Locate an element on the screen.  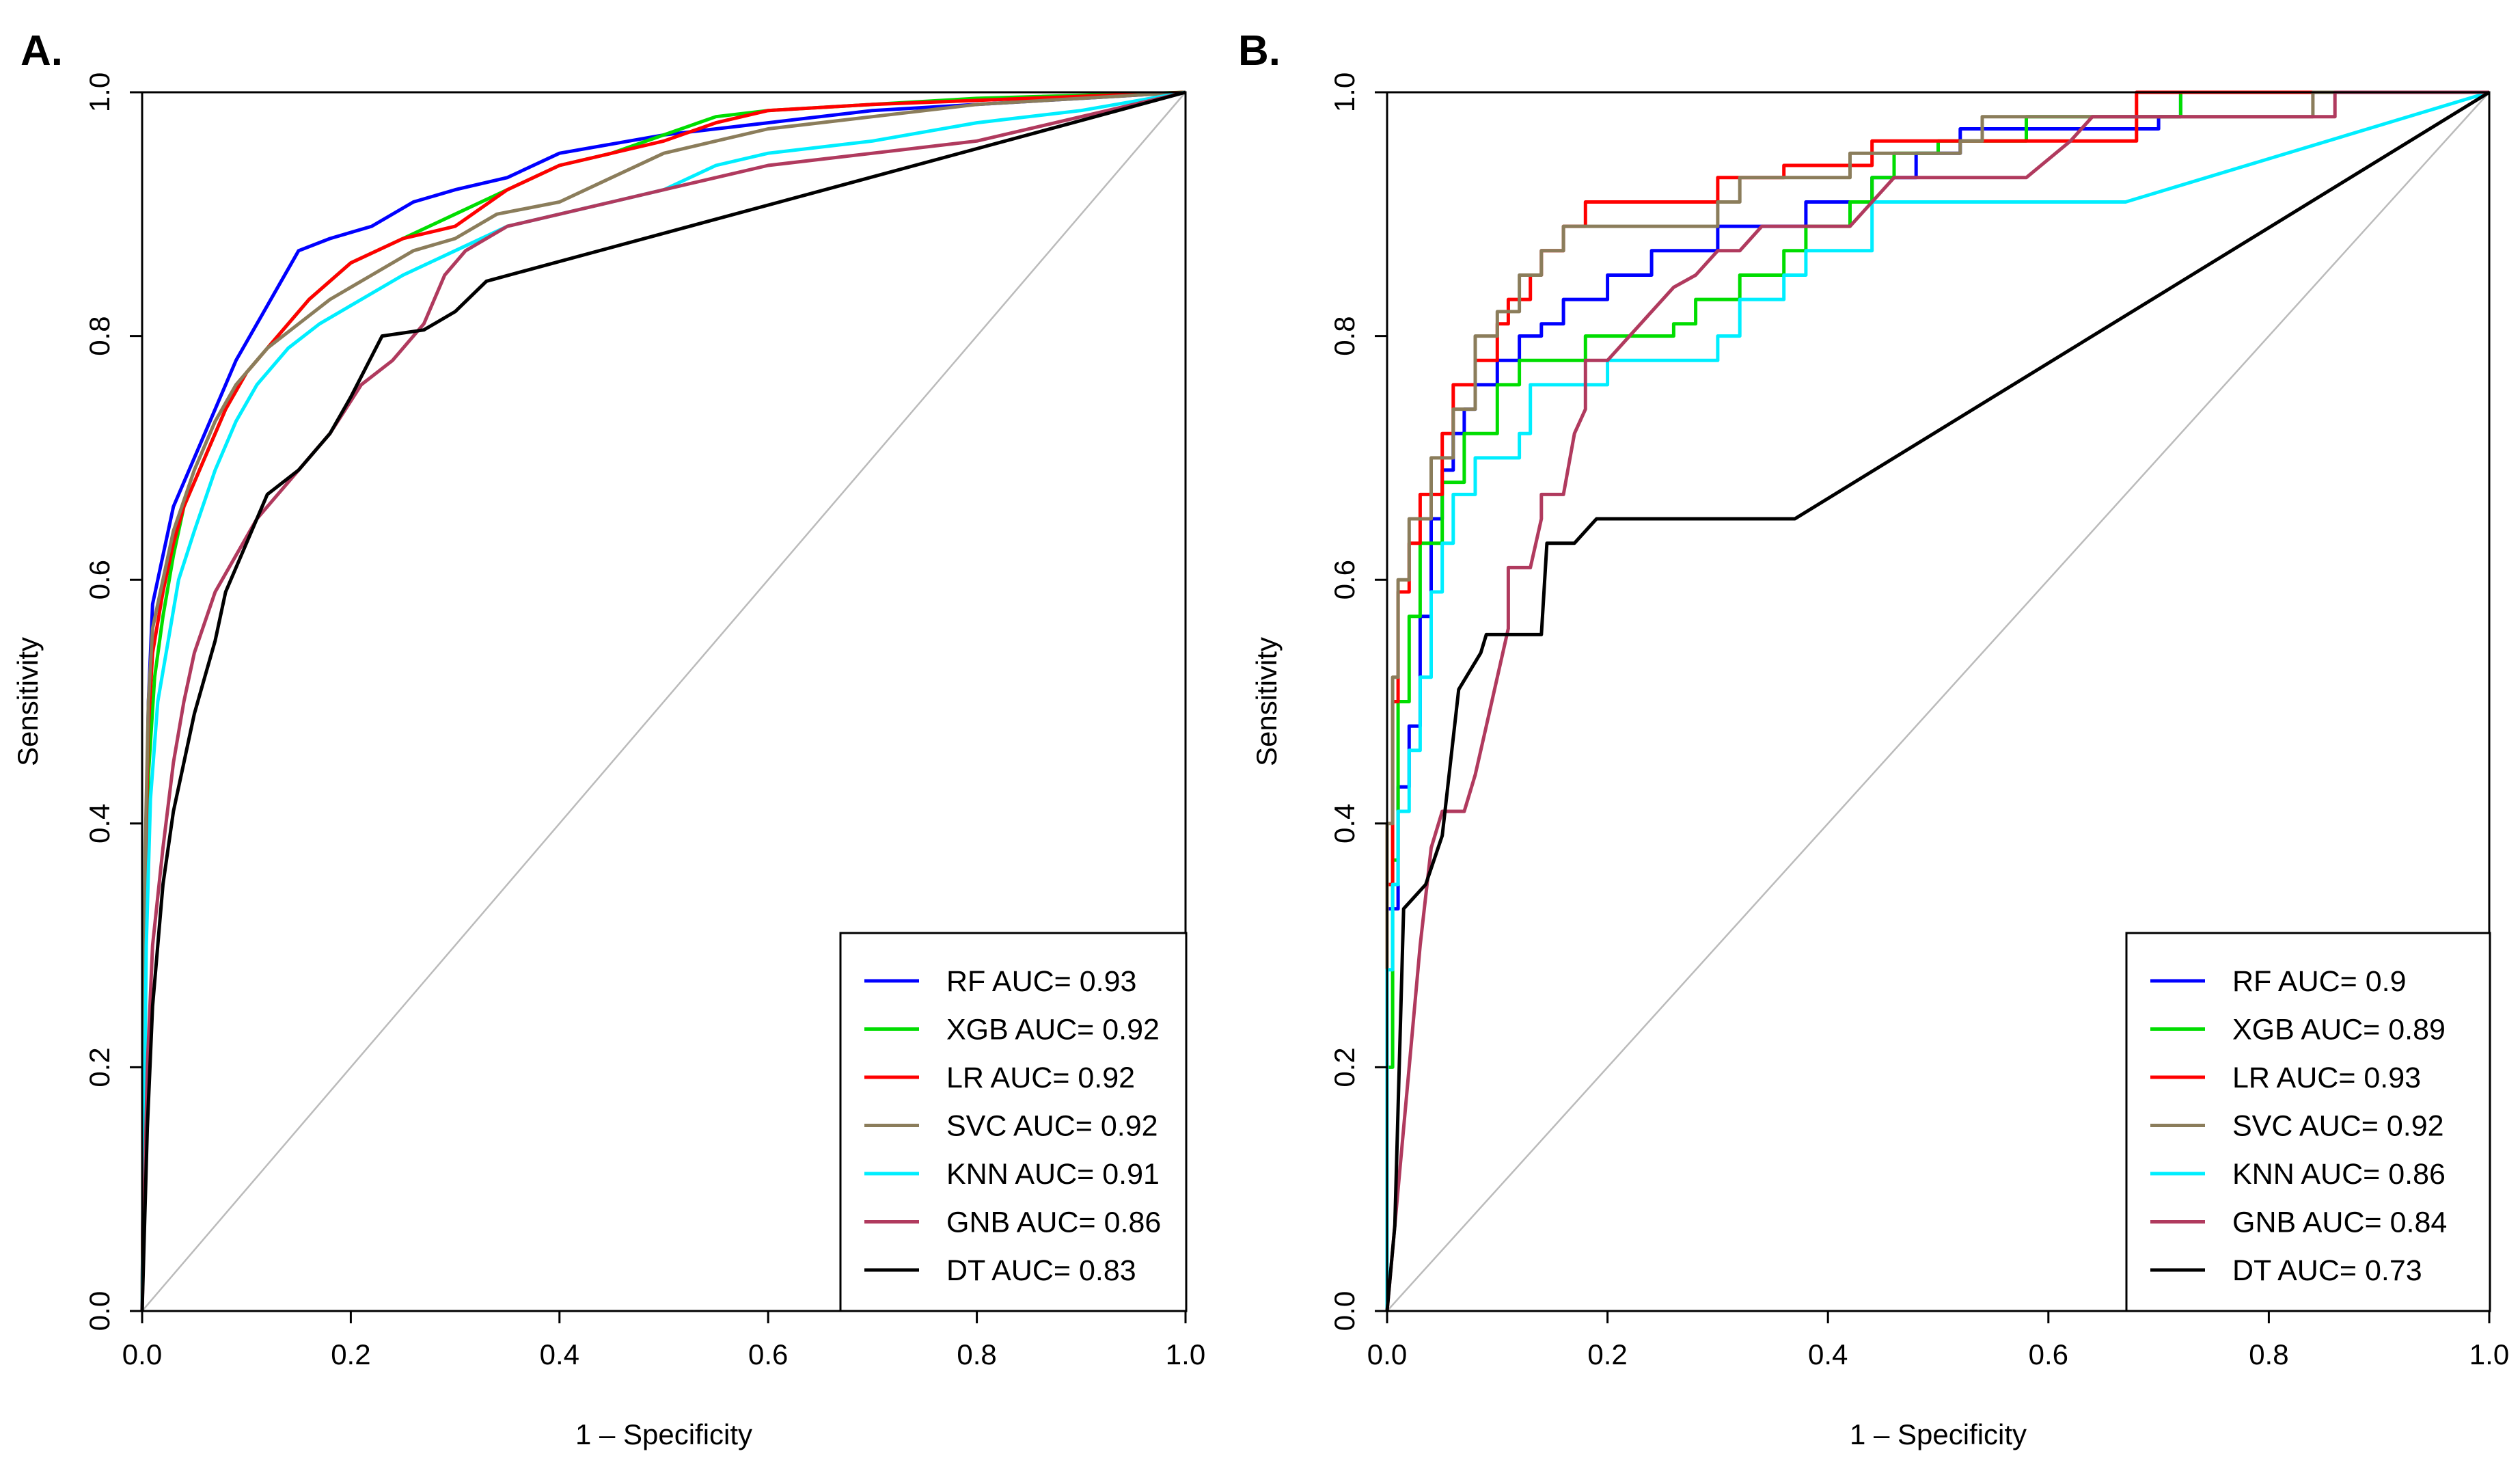
panel-a-x-axis-title: 1 – Specificity is located at coordinates (663, 1434).